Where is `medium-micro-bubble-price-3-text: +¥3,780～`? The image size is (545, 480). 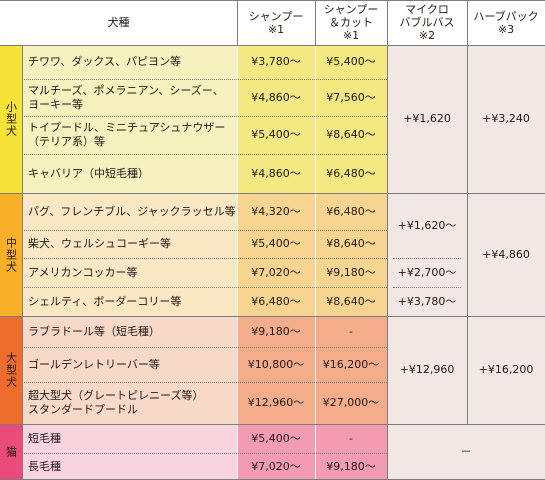 medium-micro-bubble-price-3-text: +¥3,780～ is located at coordinates (427, 301).